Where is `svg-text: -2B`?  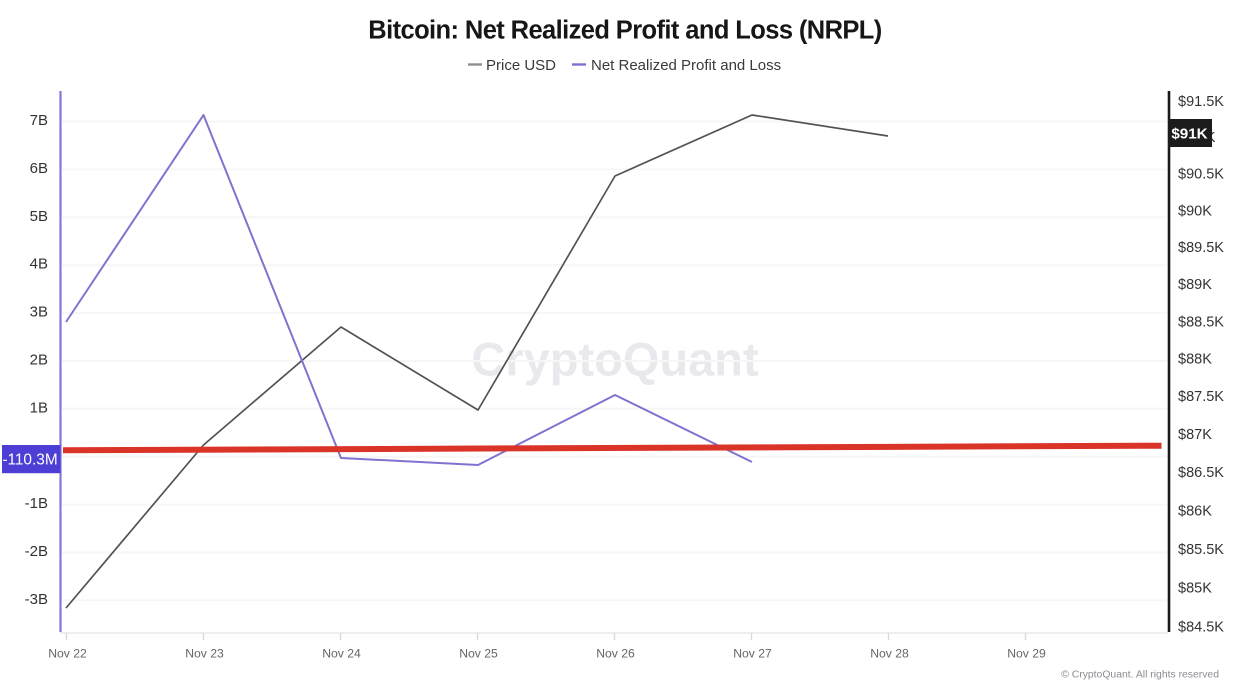 svg-text: -2B is located at coordinates (36, 551).